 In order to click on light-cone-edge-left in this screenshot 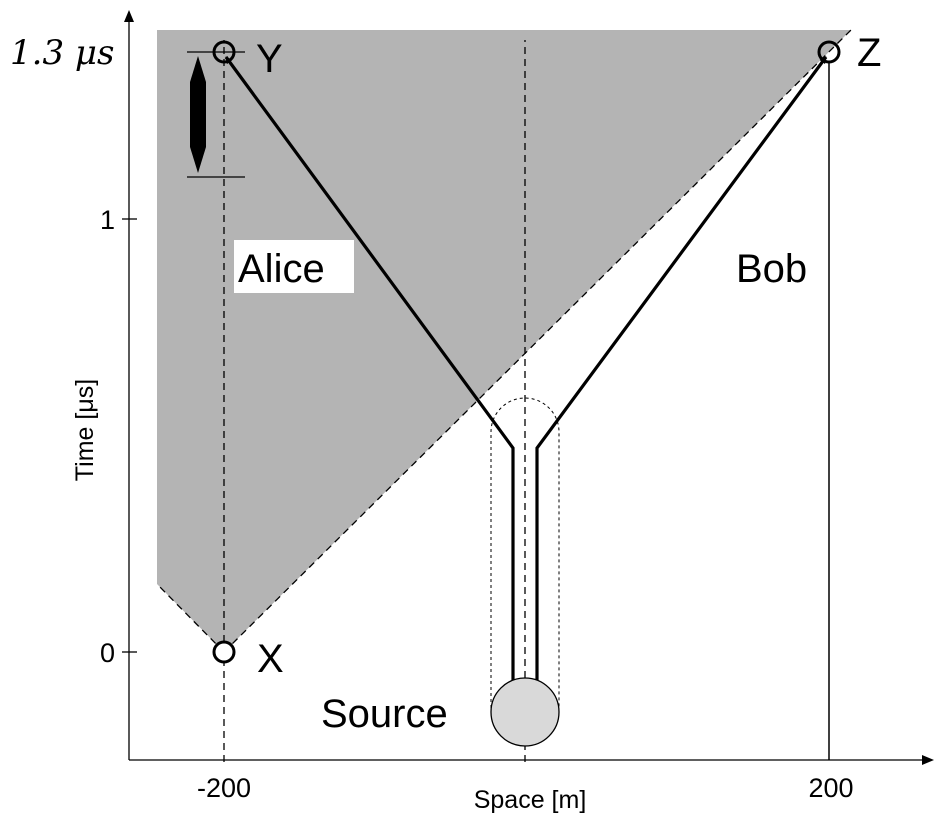, I will do `click(190, 618)`.